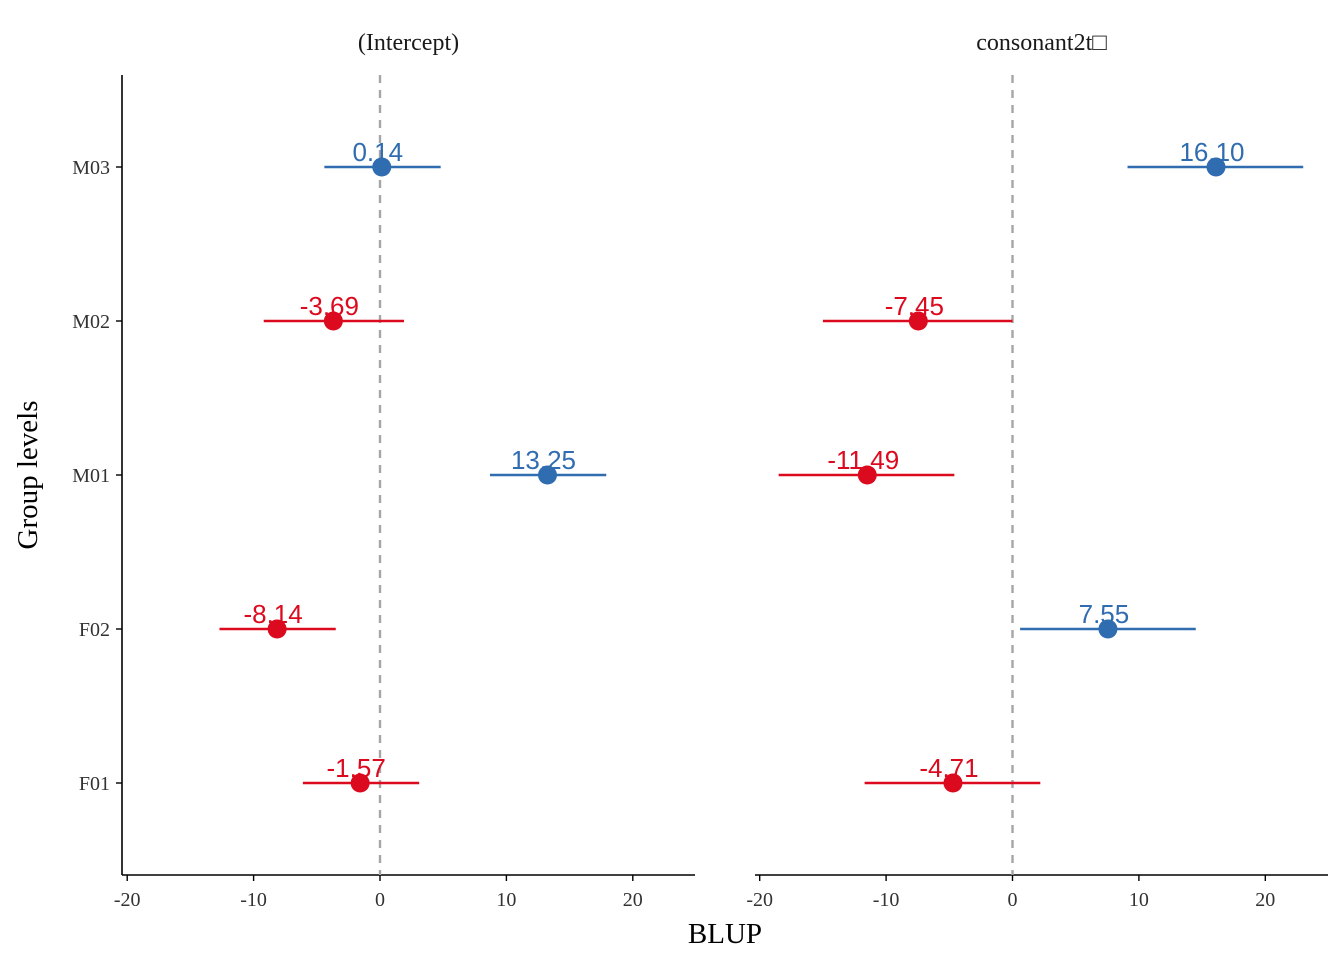 This screenshot has width=1344, height=960. I want to click on panel-title: (Intercept), so click(408, 43).